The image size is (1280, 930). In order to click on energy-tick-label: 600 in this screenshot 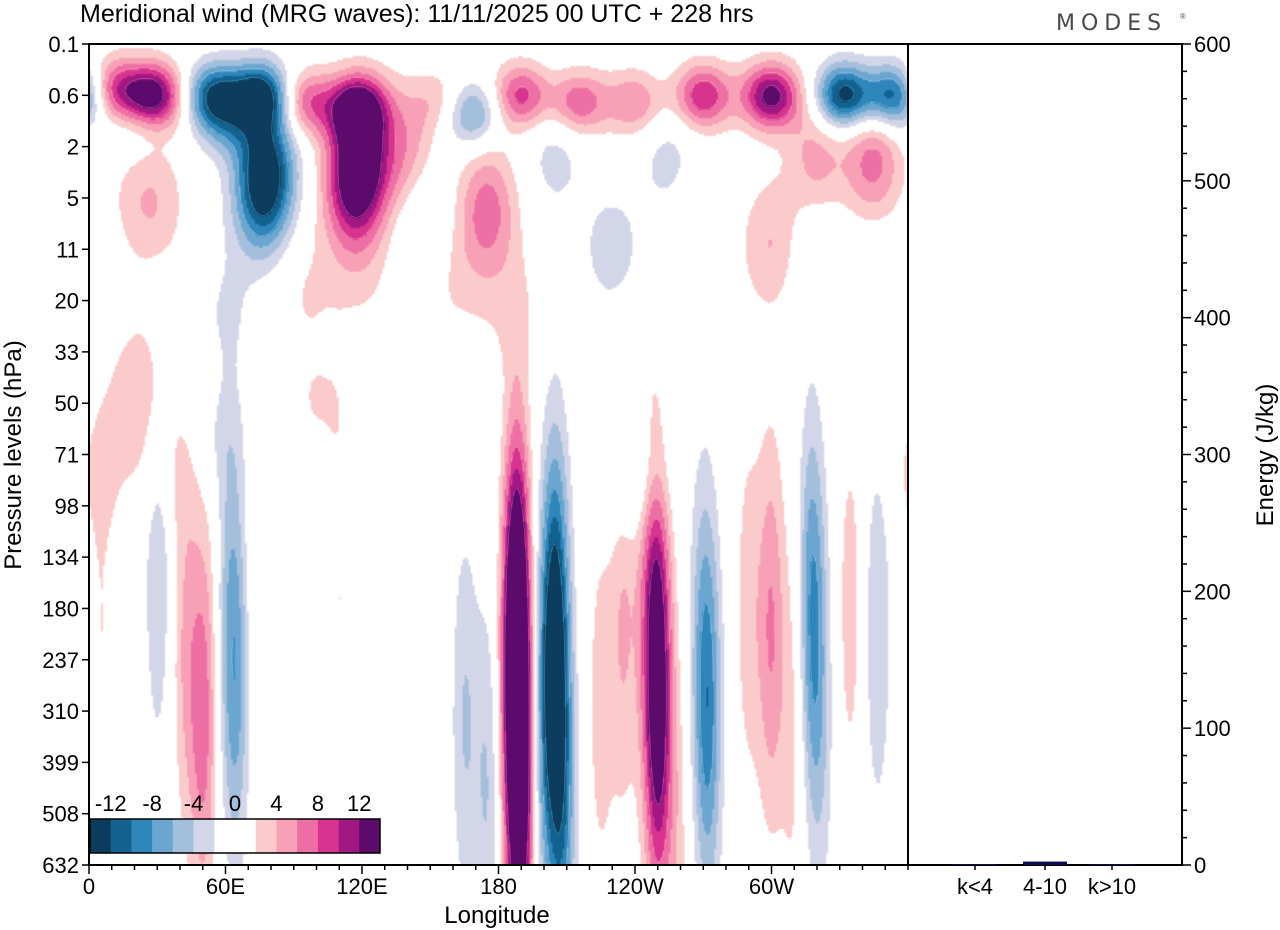, I will do `click(1212, 44)`.